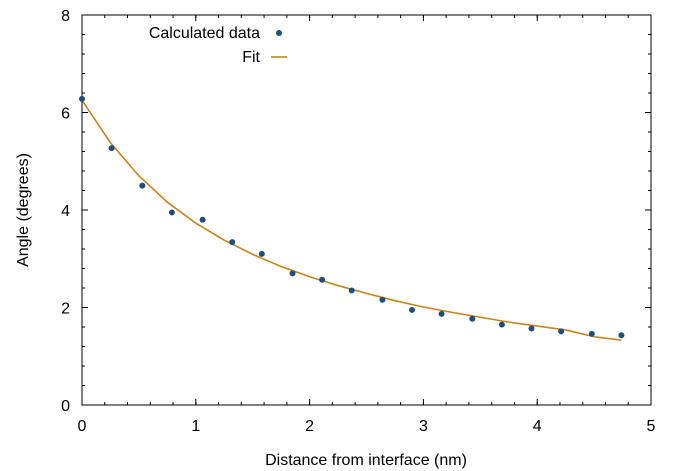 The height and width of the screenshot is (471, 676). What do you see at coordinates (65, 114) in the screenshot?
I see `y-tick-label: 6` at bounding box center [65, 114].